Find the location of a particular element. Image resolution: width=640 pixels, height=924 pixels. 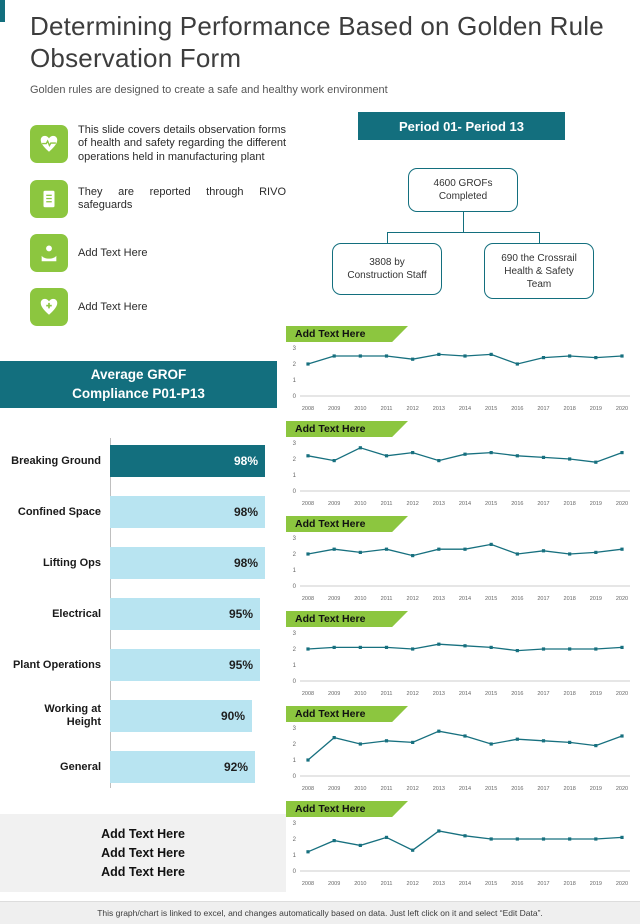

bar-category-label: Plant Operations is located at coordinates (56, 664).